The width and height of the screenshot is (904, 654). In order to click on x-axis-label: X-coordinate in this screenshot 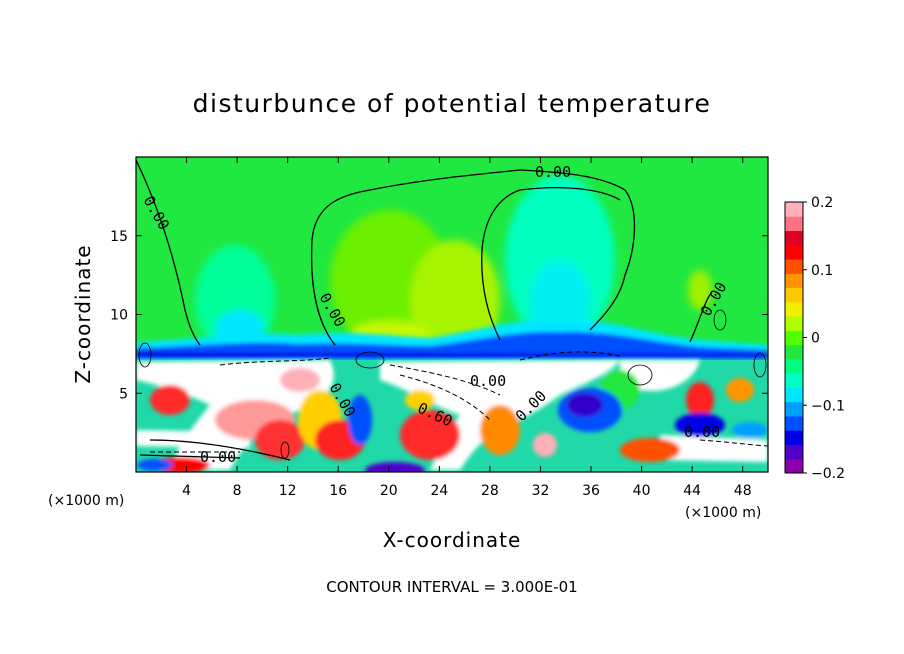, I will do `click(452, 540)`.